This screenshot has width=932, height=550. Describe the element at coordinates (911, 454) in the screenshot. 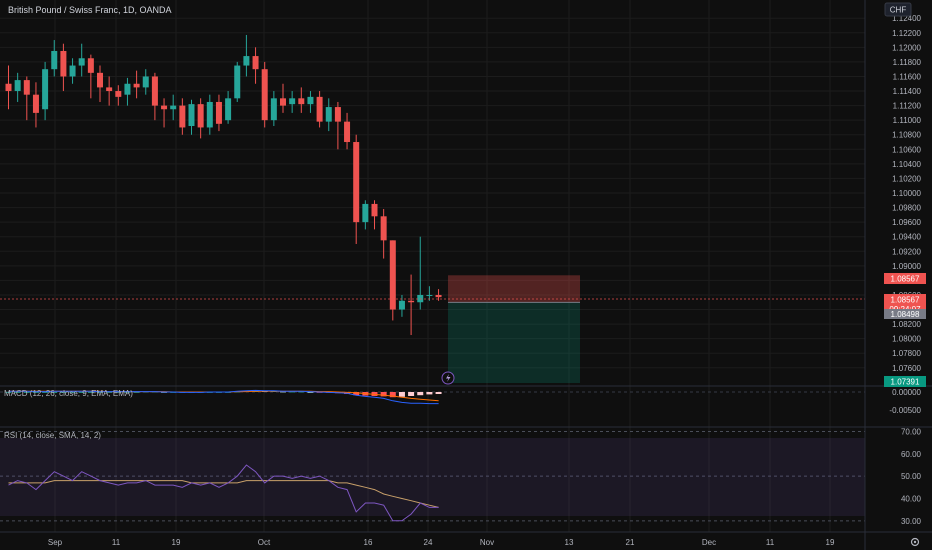

I see `rsi-tick-label: 60.00` at that location.